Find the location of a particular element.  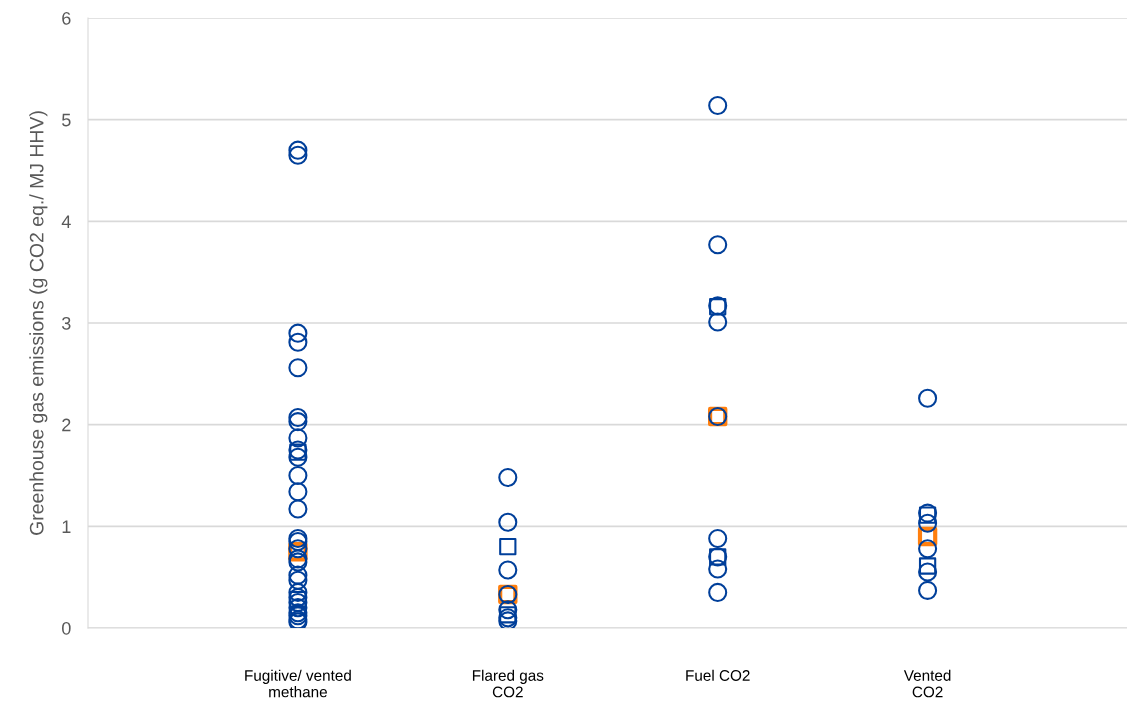

y-axis-title: Greenhouse gas emissions (g CO2 eq./ MJ HHV) is located at coordinates (38, 323).